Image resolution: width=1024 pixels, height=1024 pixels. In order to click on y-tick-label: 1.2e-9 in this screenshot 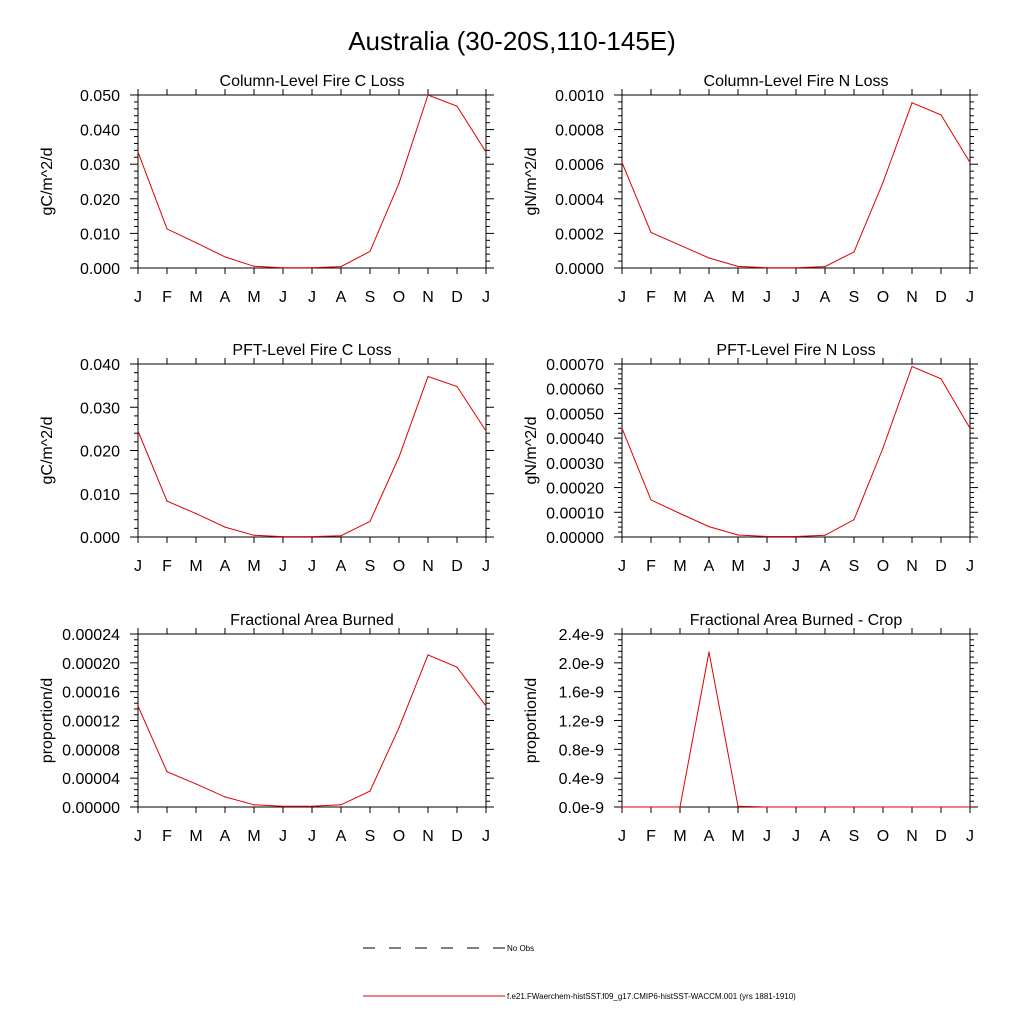, I will do `click(581, 722)`.